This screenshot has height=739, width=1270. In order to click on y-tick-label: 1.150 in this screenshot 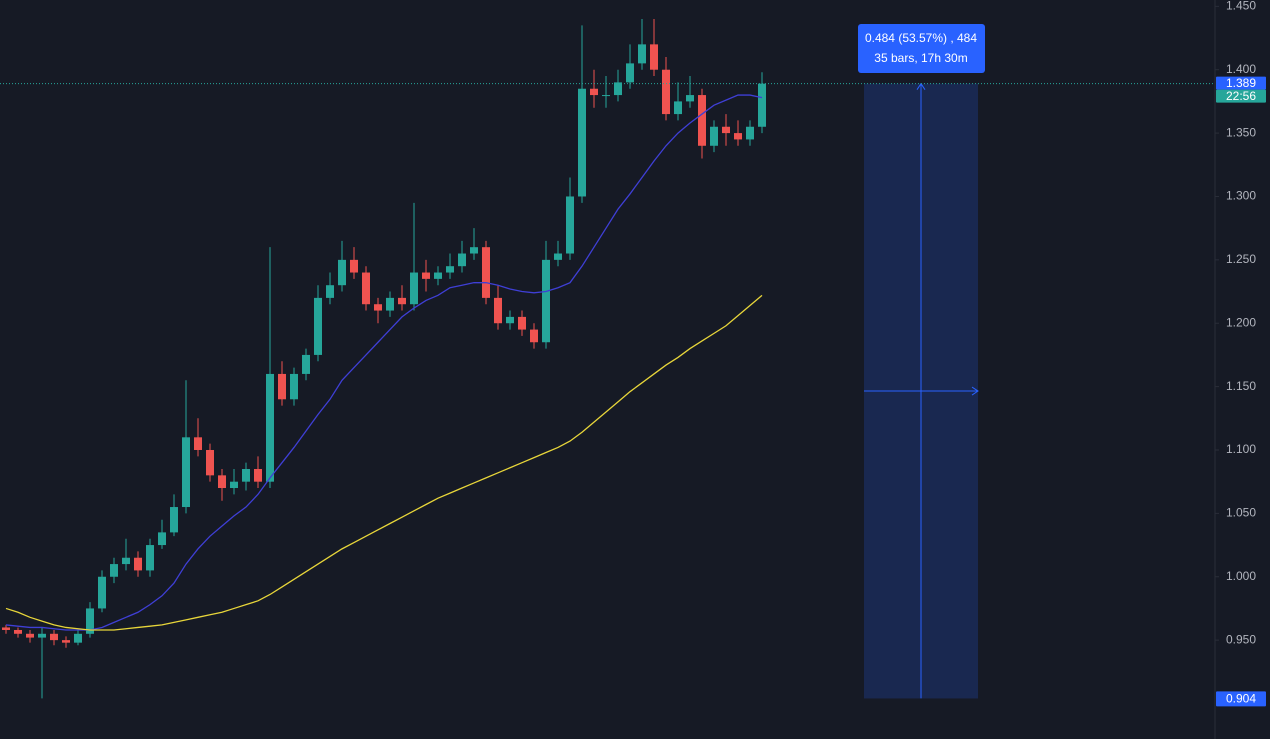, I will do `click(1241, 386)`.